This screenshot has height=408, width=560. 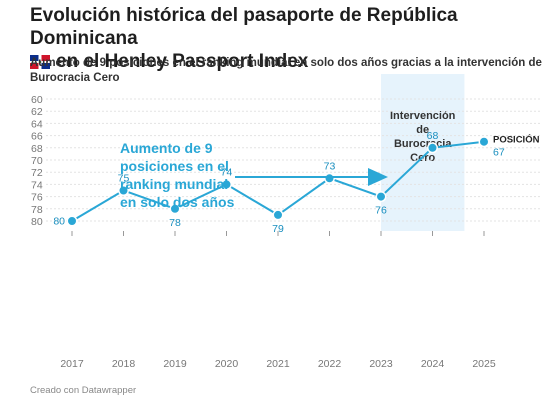 I want to click on annotation-arrow-head, so click(x=378, y=177).